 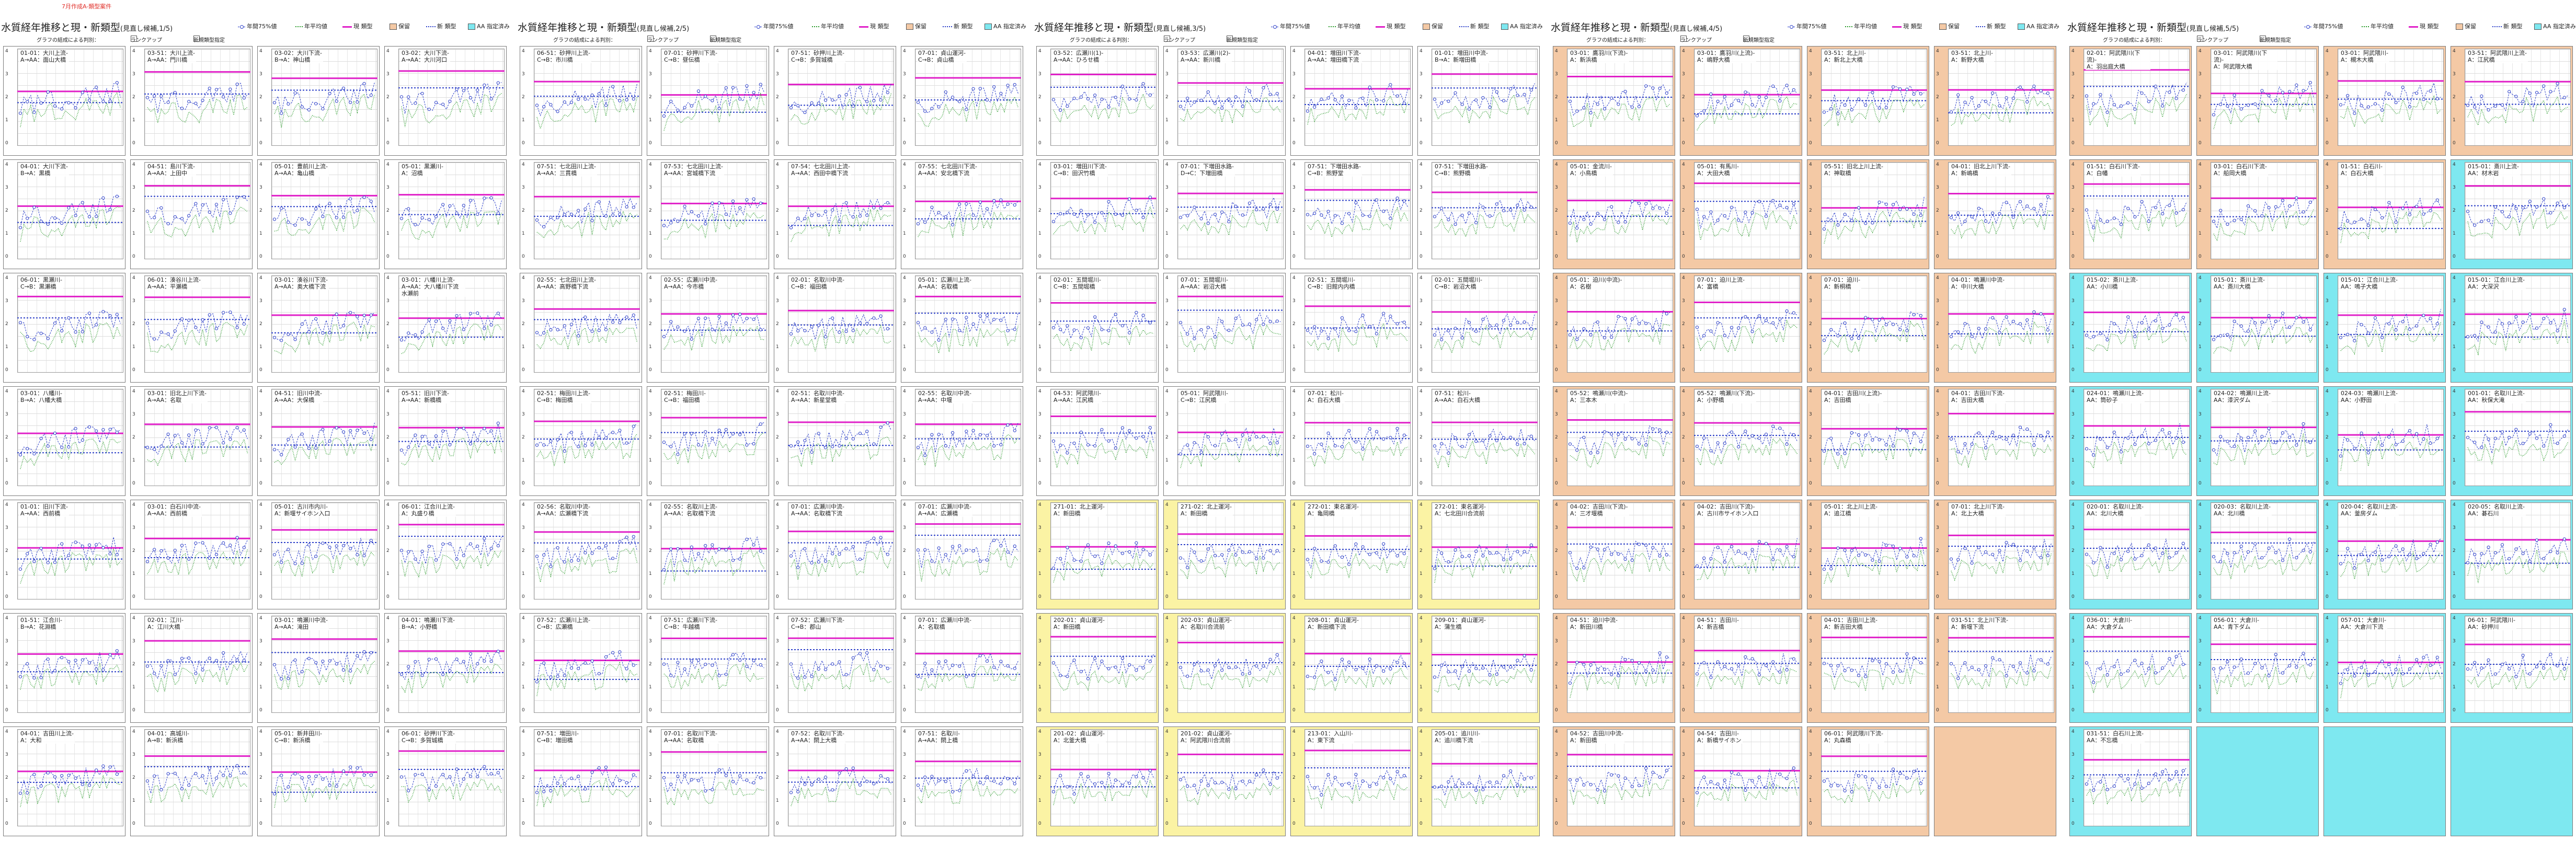 I want to click on chart-panel: 4 3 2 1 0 07-01：広瀬川中流- A→AA：広瀬橋, so click(x=962, y=554).